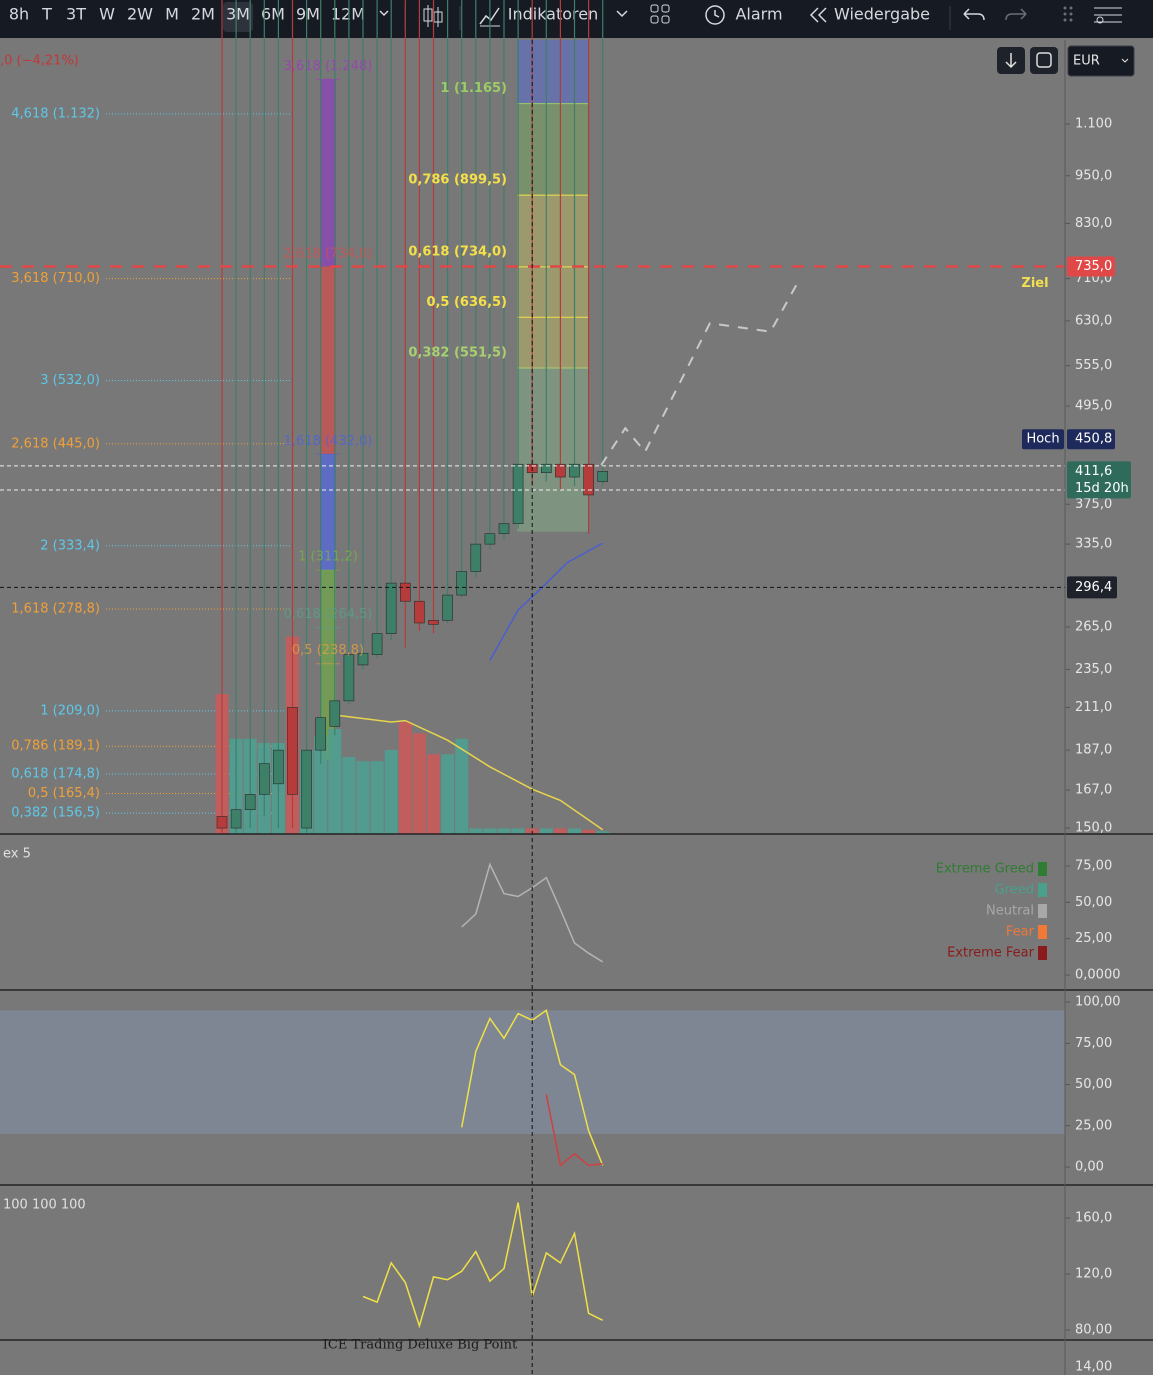  Describe the element at coordinates (1093, 669) in the screenshot. I see `y-tick-label: 235,0` at that location.